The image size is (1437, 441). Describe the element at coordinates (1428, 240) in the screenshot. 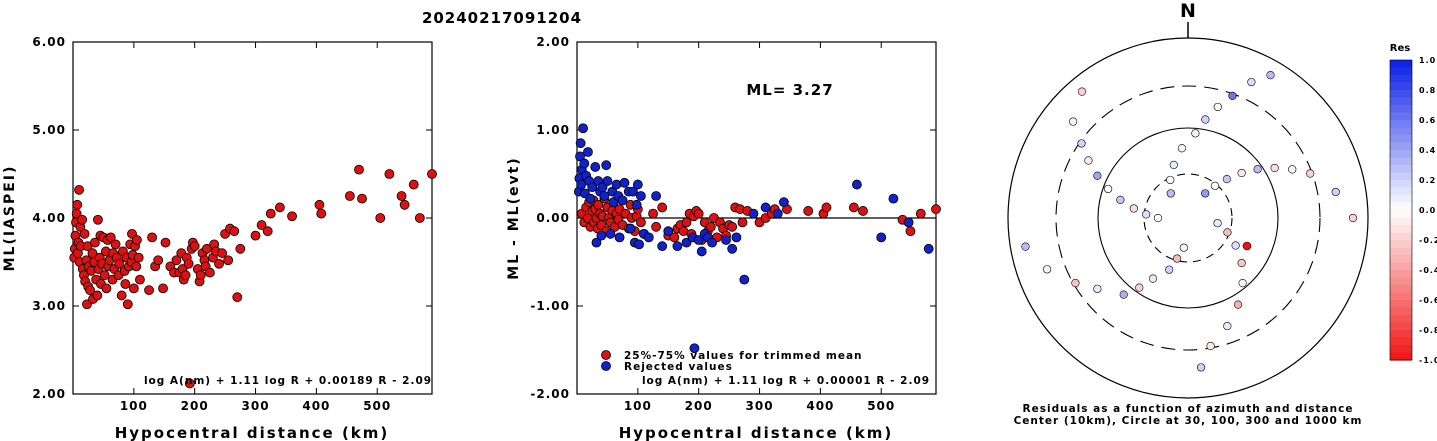

I see `colorbar-tick-label: -0.2` at that location.